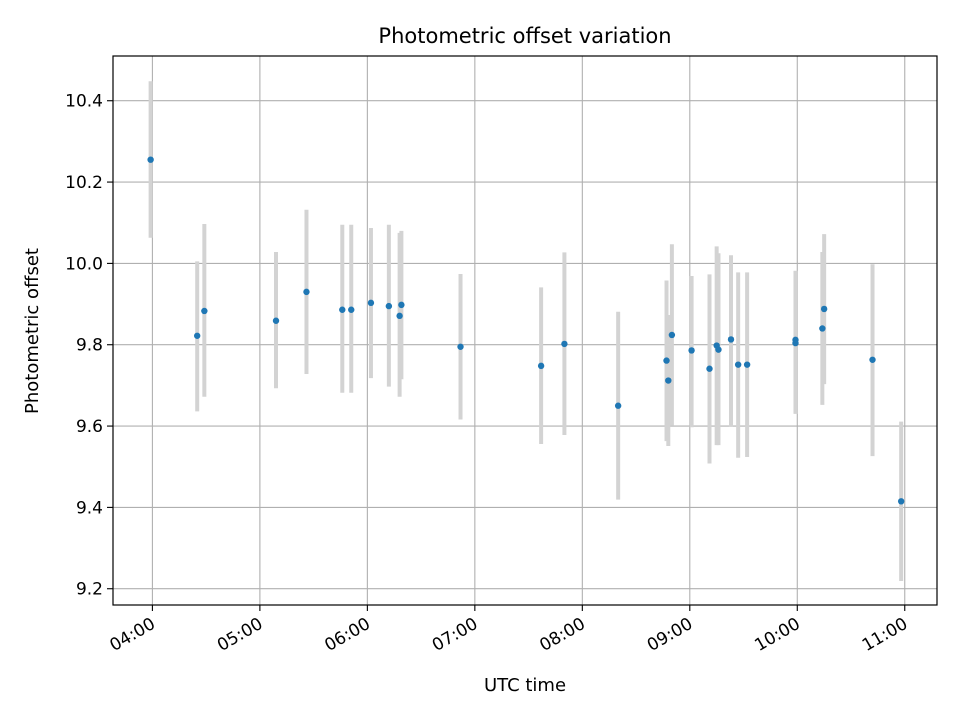 Image resolution: width=960 pixels, height=720 pixels. I want to click on y-axis-label: Photometric offset, so click(32, 331).